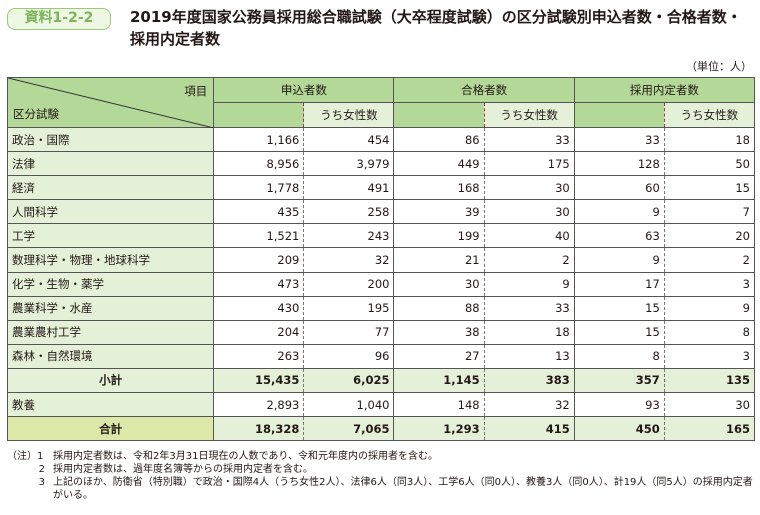  What do you see at coordinates (439, 188) in the screenshot?
I see `value-cell: 168` at bounding box center [439, 188].